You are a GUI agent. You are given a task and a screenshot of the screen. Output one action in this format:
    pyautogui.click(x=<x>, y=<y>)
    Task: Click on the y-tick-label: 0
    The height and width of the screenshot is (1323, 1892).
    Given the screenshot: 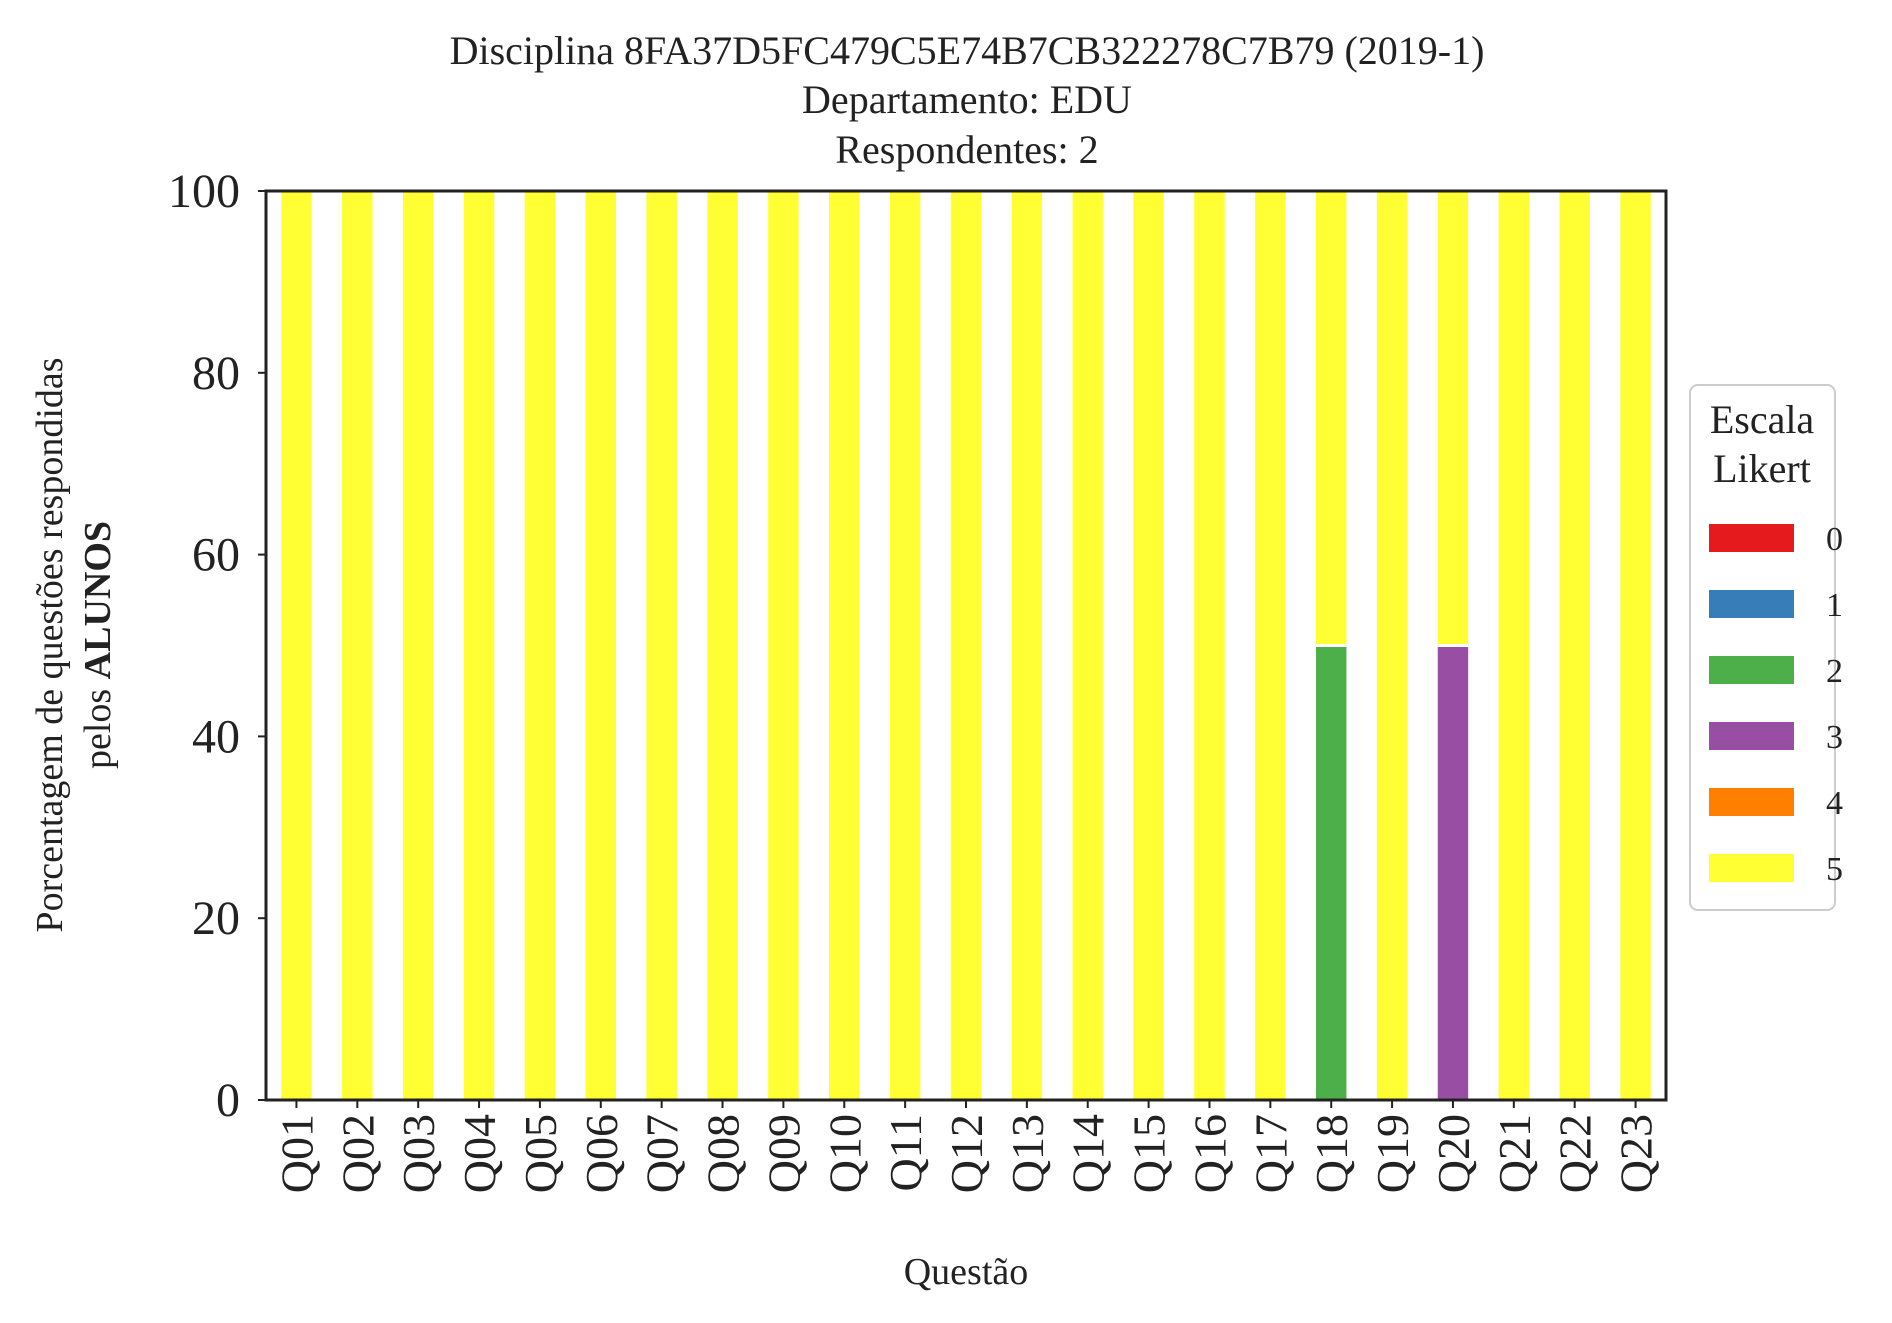 What is the action you would take?
    pyautogui.click(x=228, y=1100)
    